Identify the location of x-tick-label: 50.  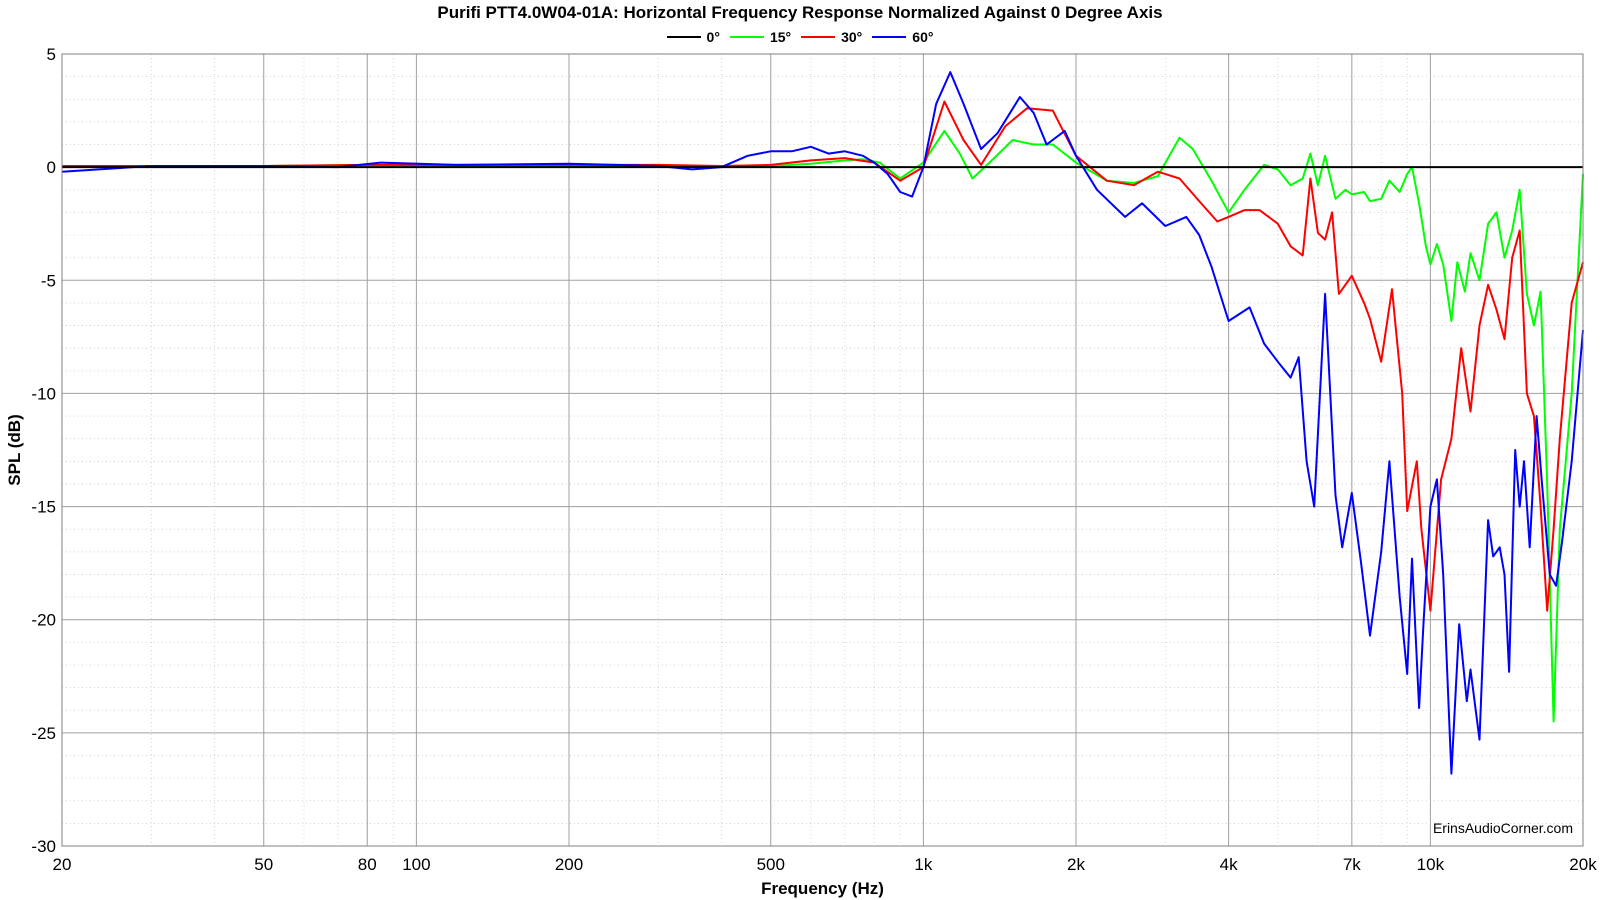
(263, 864).